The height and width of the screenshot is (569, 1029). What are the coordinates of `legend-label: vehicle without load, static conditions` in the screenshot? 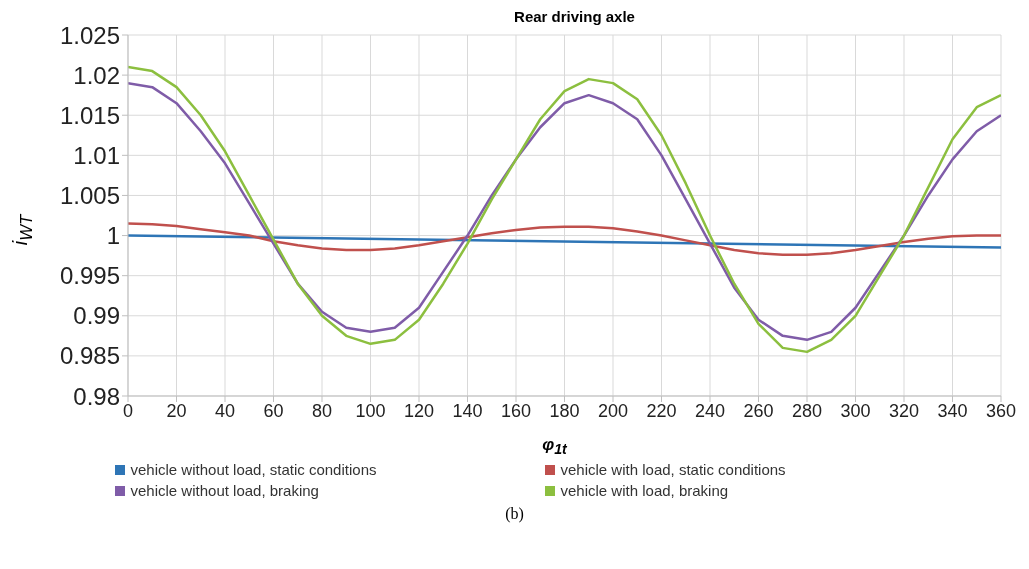 It's located at (253, 470).